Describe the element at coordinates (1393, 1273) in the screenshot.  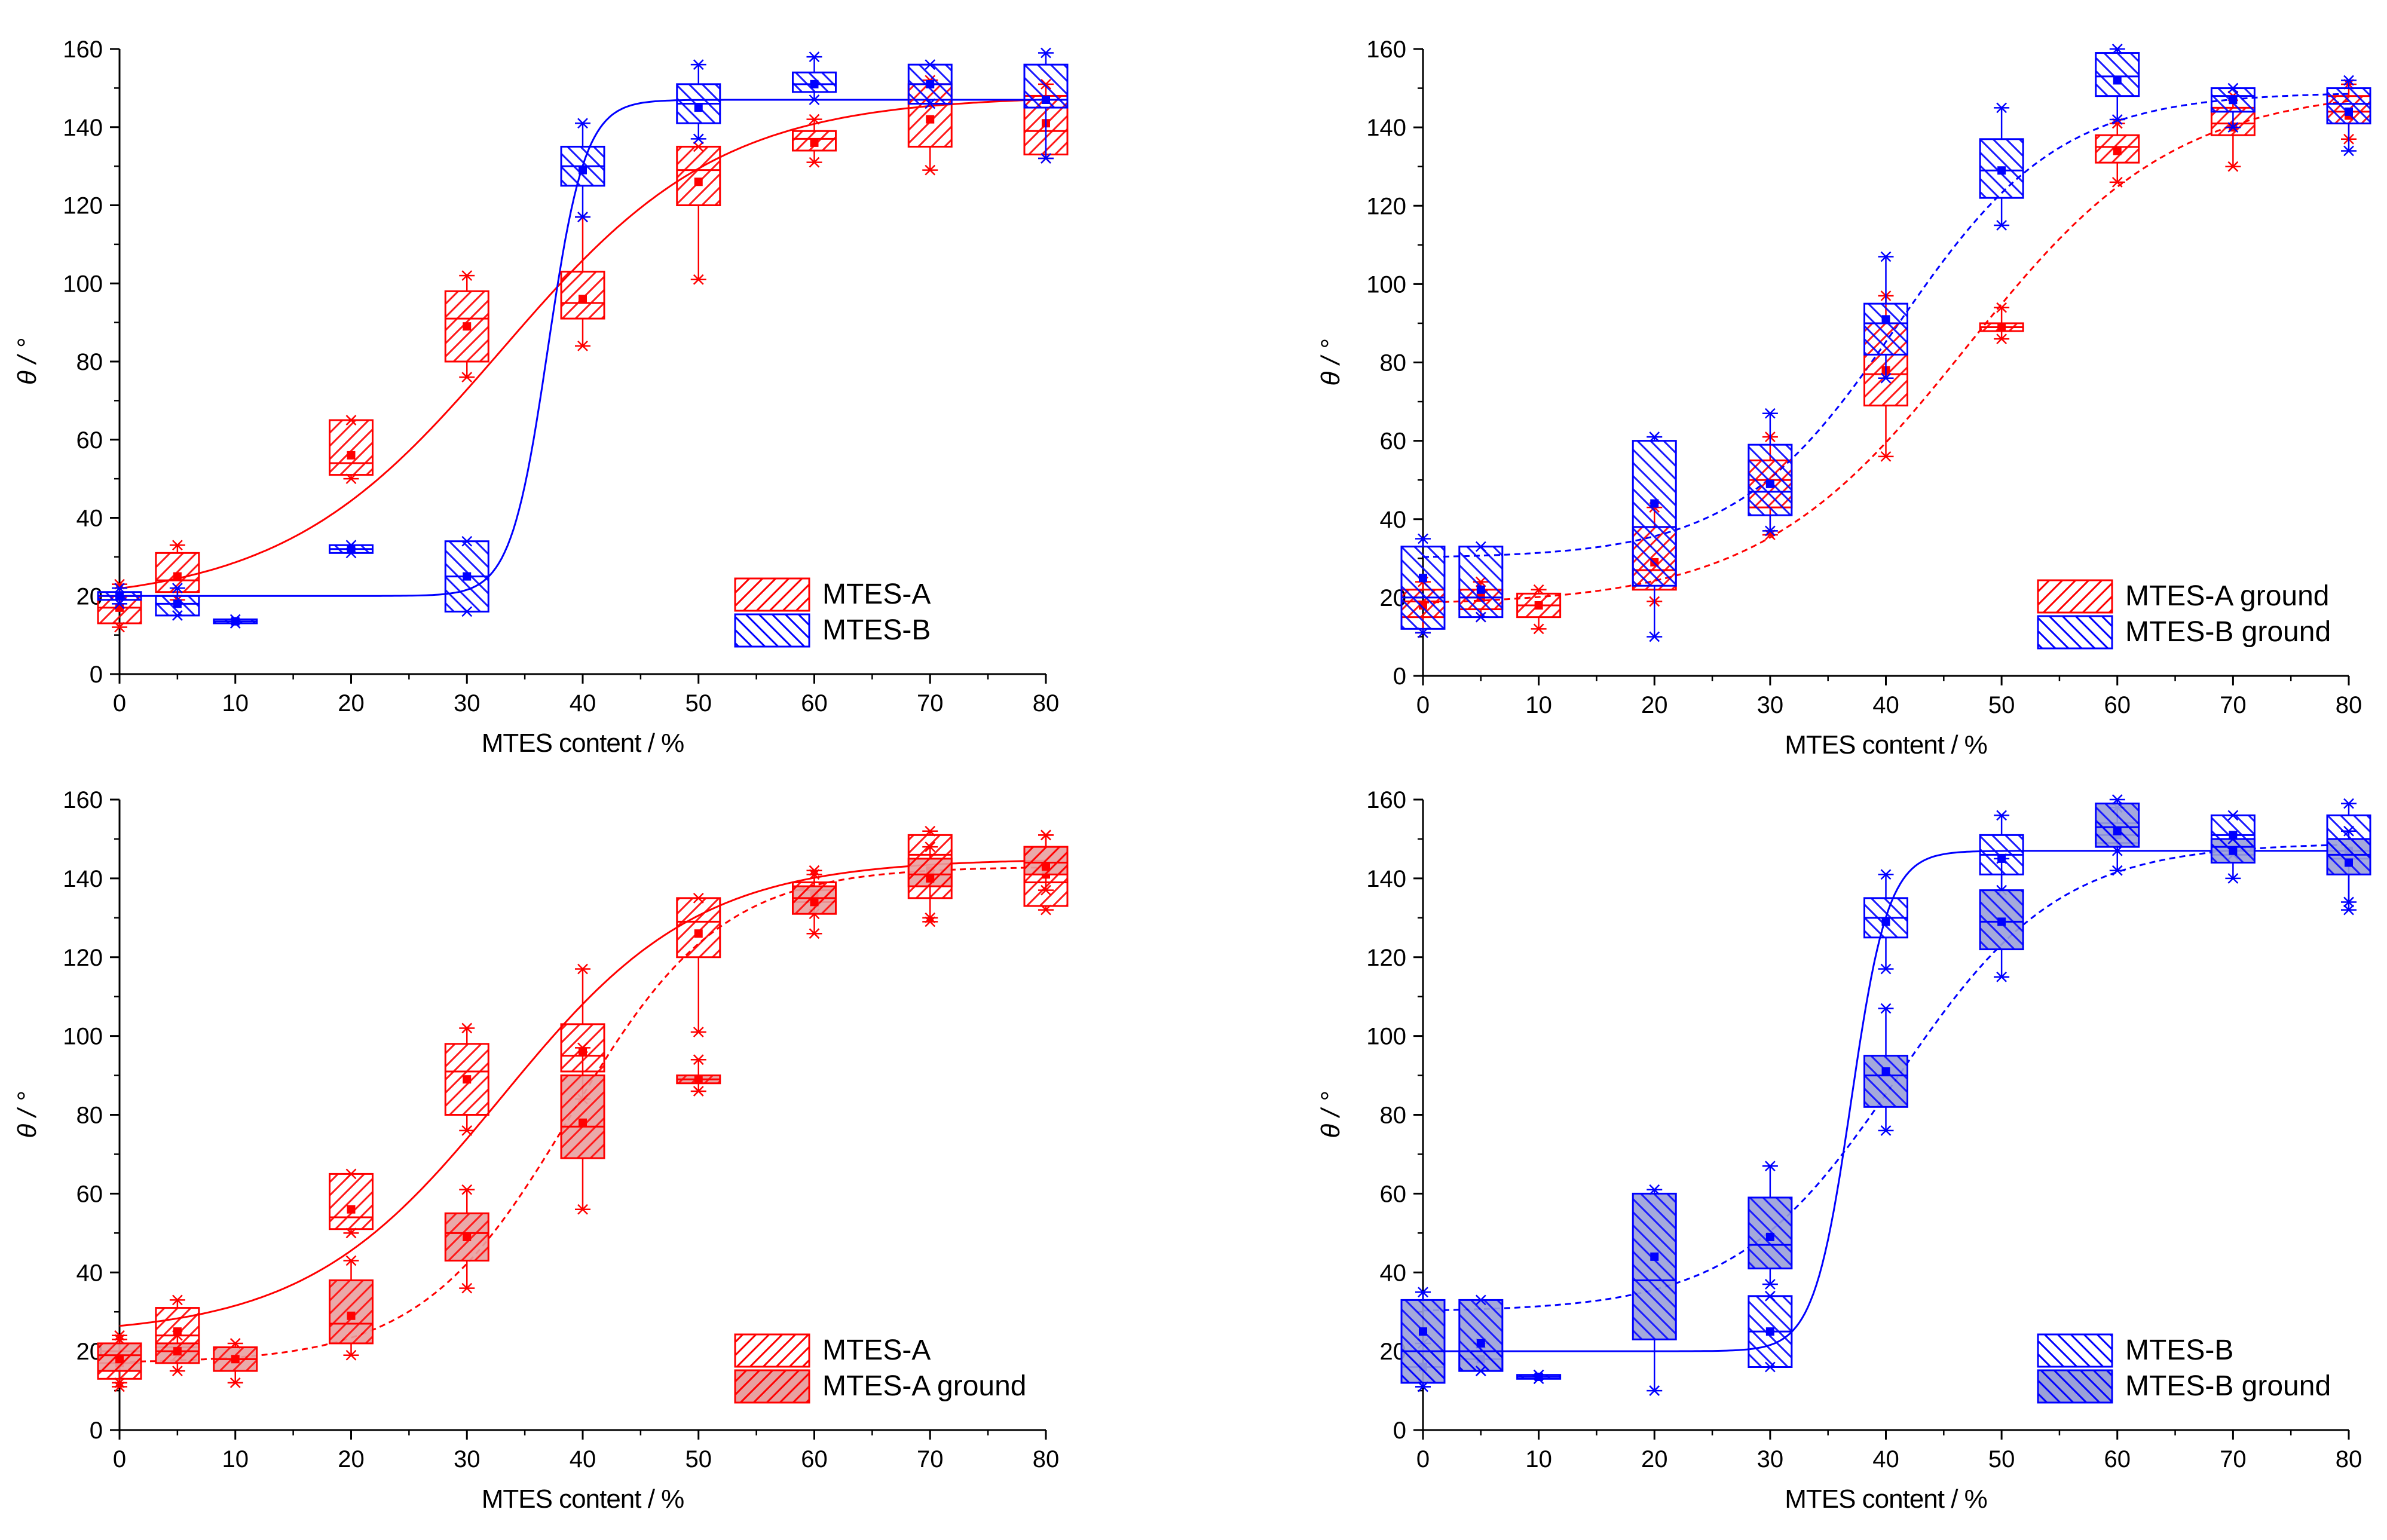
I see `y-tick-label: 40` at that location.